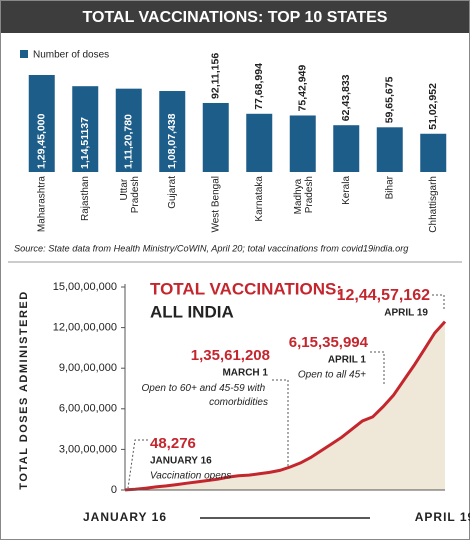 This screenshot has width=470, height=540. Describe the element at coordinates (88, 368) in the screenshot. I see `y-tick-label: 9,00,00,000` at that location.